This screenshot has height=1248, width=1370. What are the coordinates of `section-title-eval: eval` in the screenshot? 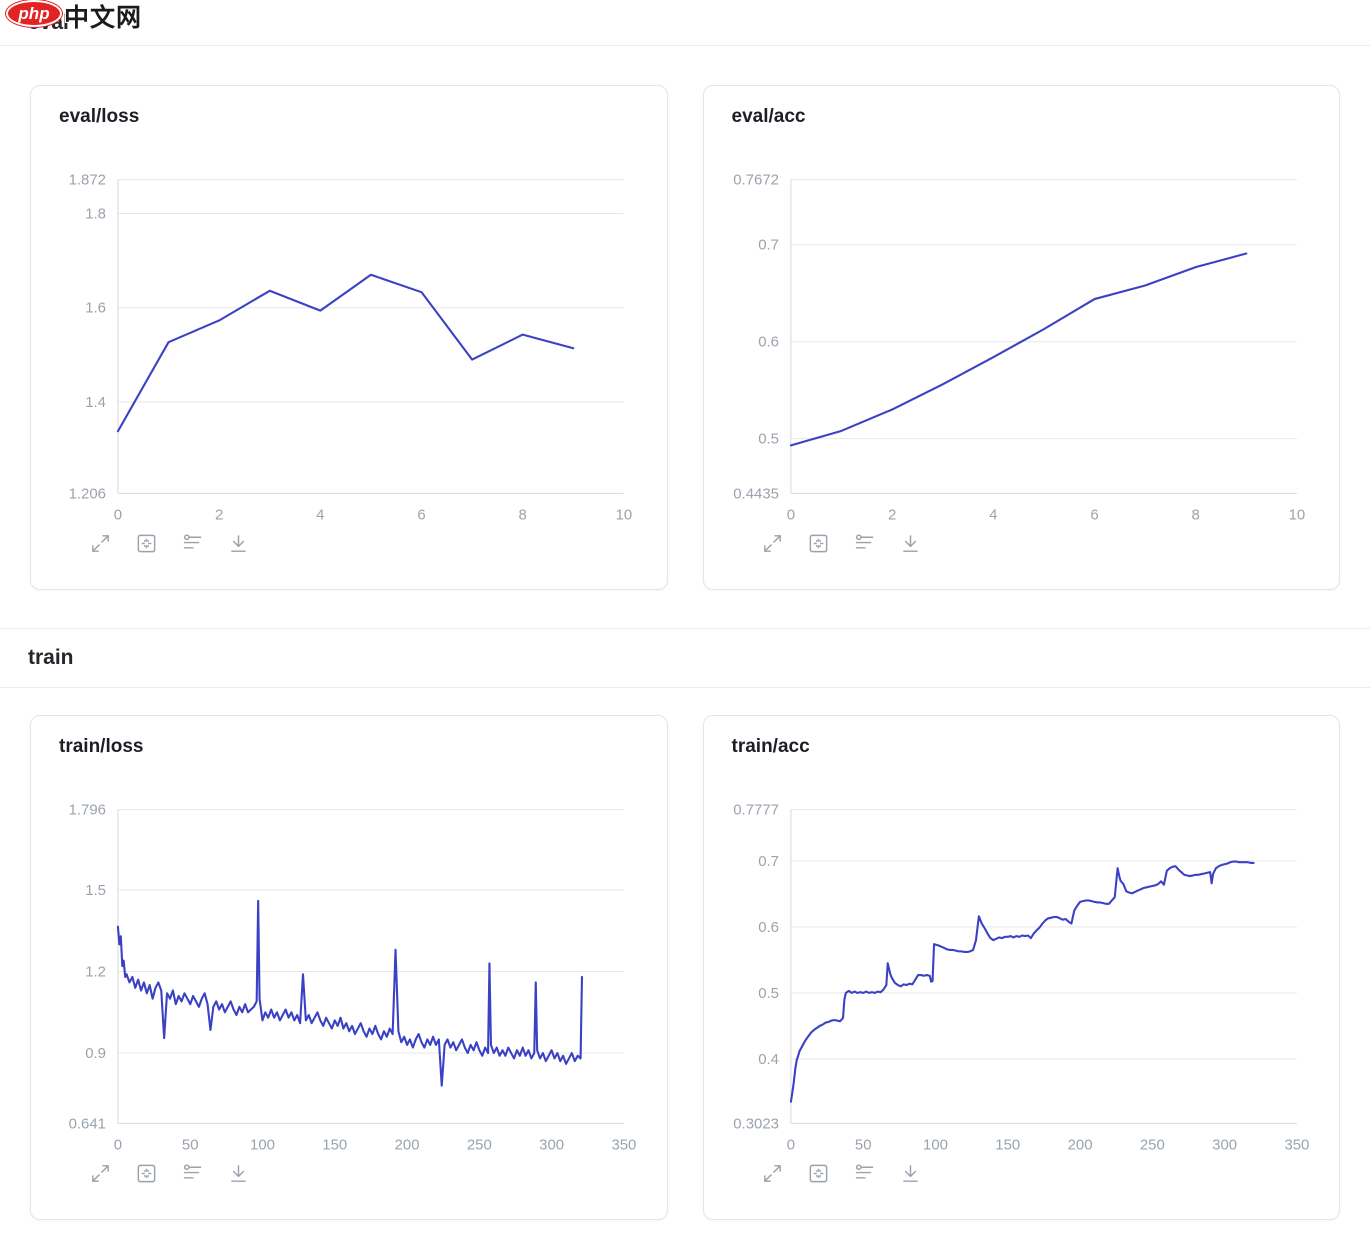 It's located at (48, 22).